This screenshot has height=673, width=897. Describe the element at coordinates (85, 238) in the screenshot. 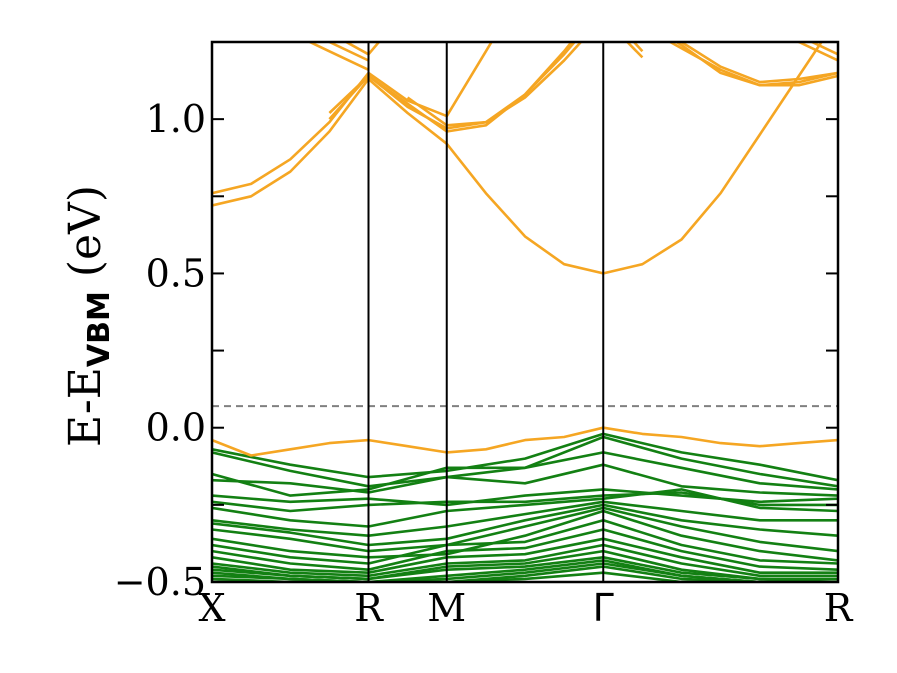

I see `y-axis-label-unit: (eV)` at that location.